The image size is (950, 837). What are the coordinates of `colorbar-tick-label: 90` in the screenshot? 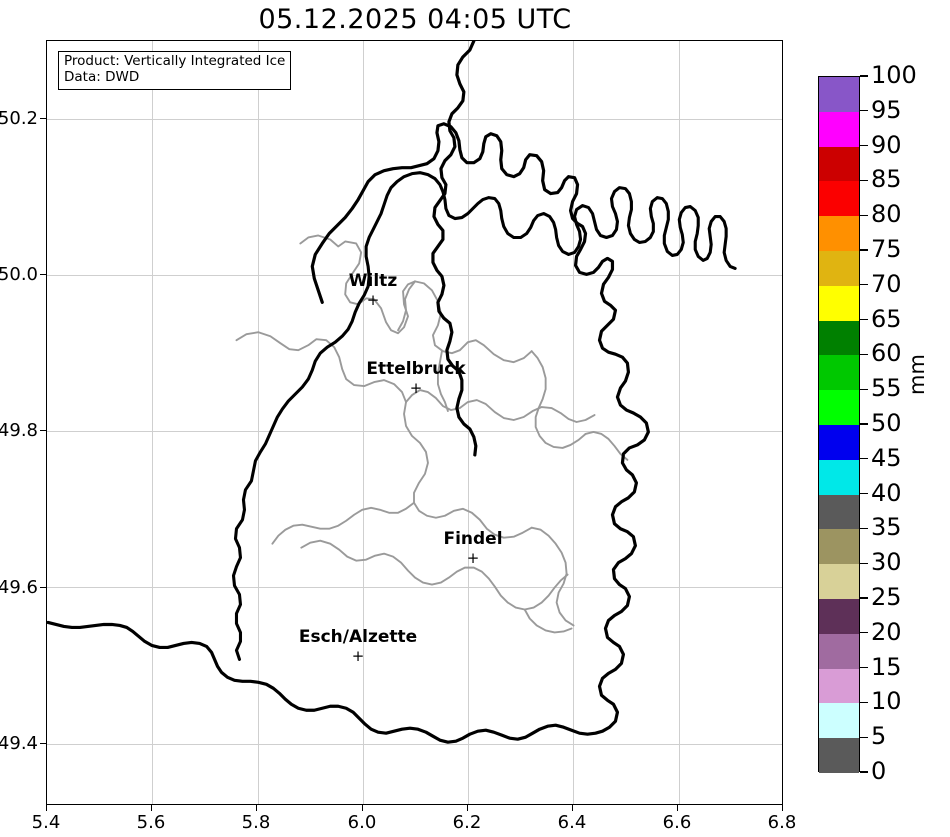 It's located at (886, 144).